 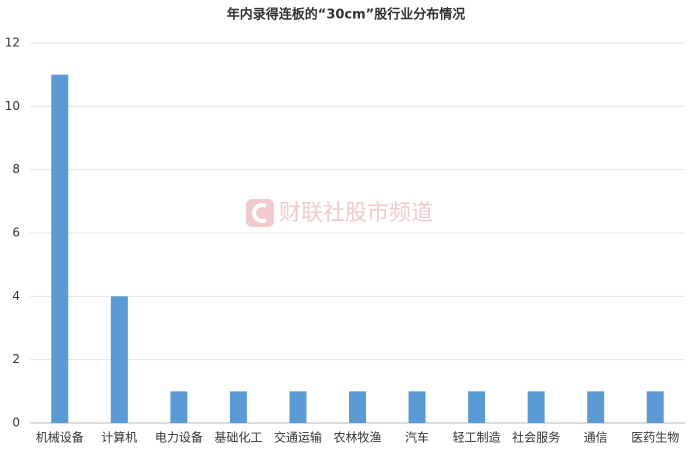 I want to click on x-tick-label: 医药生物, so click(x=655, y=438).